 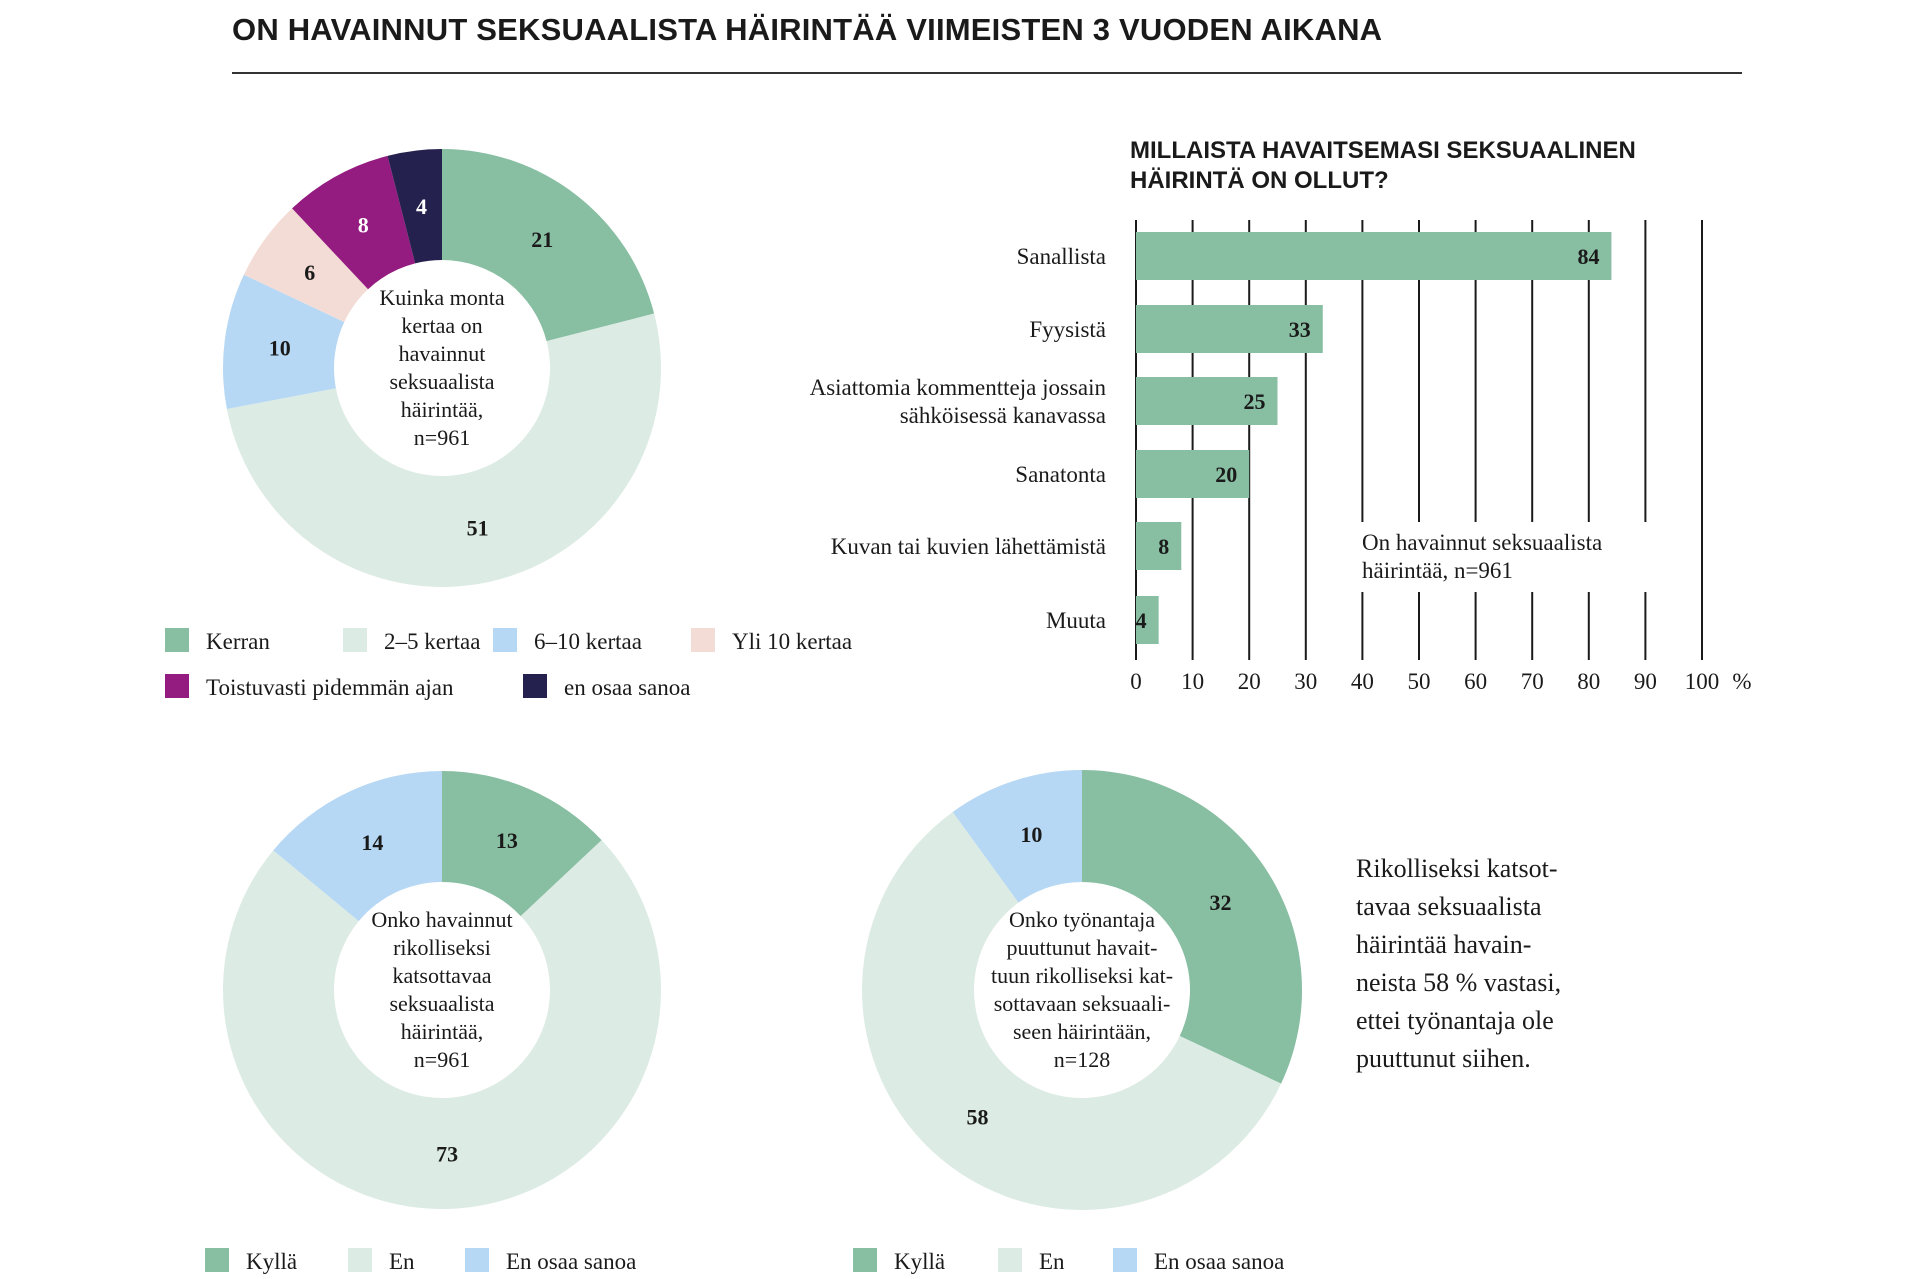 I want to click on bar-category-label: Kuvan tai kuvien lähettämistä, so click(x=968, y=546).